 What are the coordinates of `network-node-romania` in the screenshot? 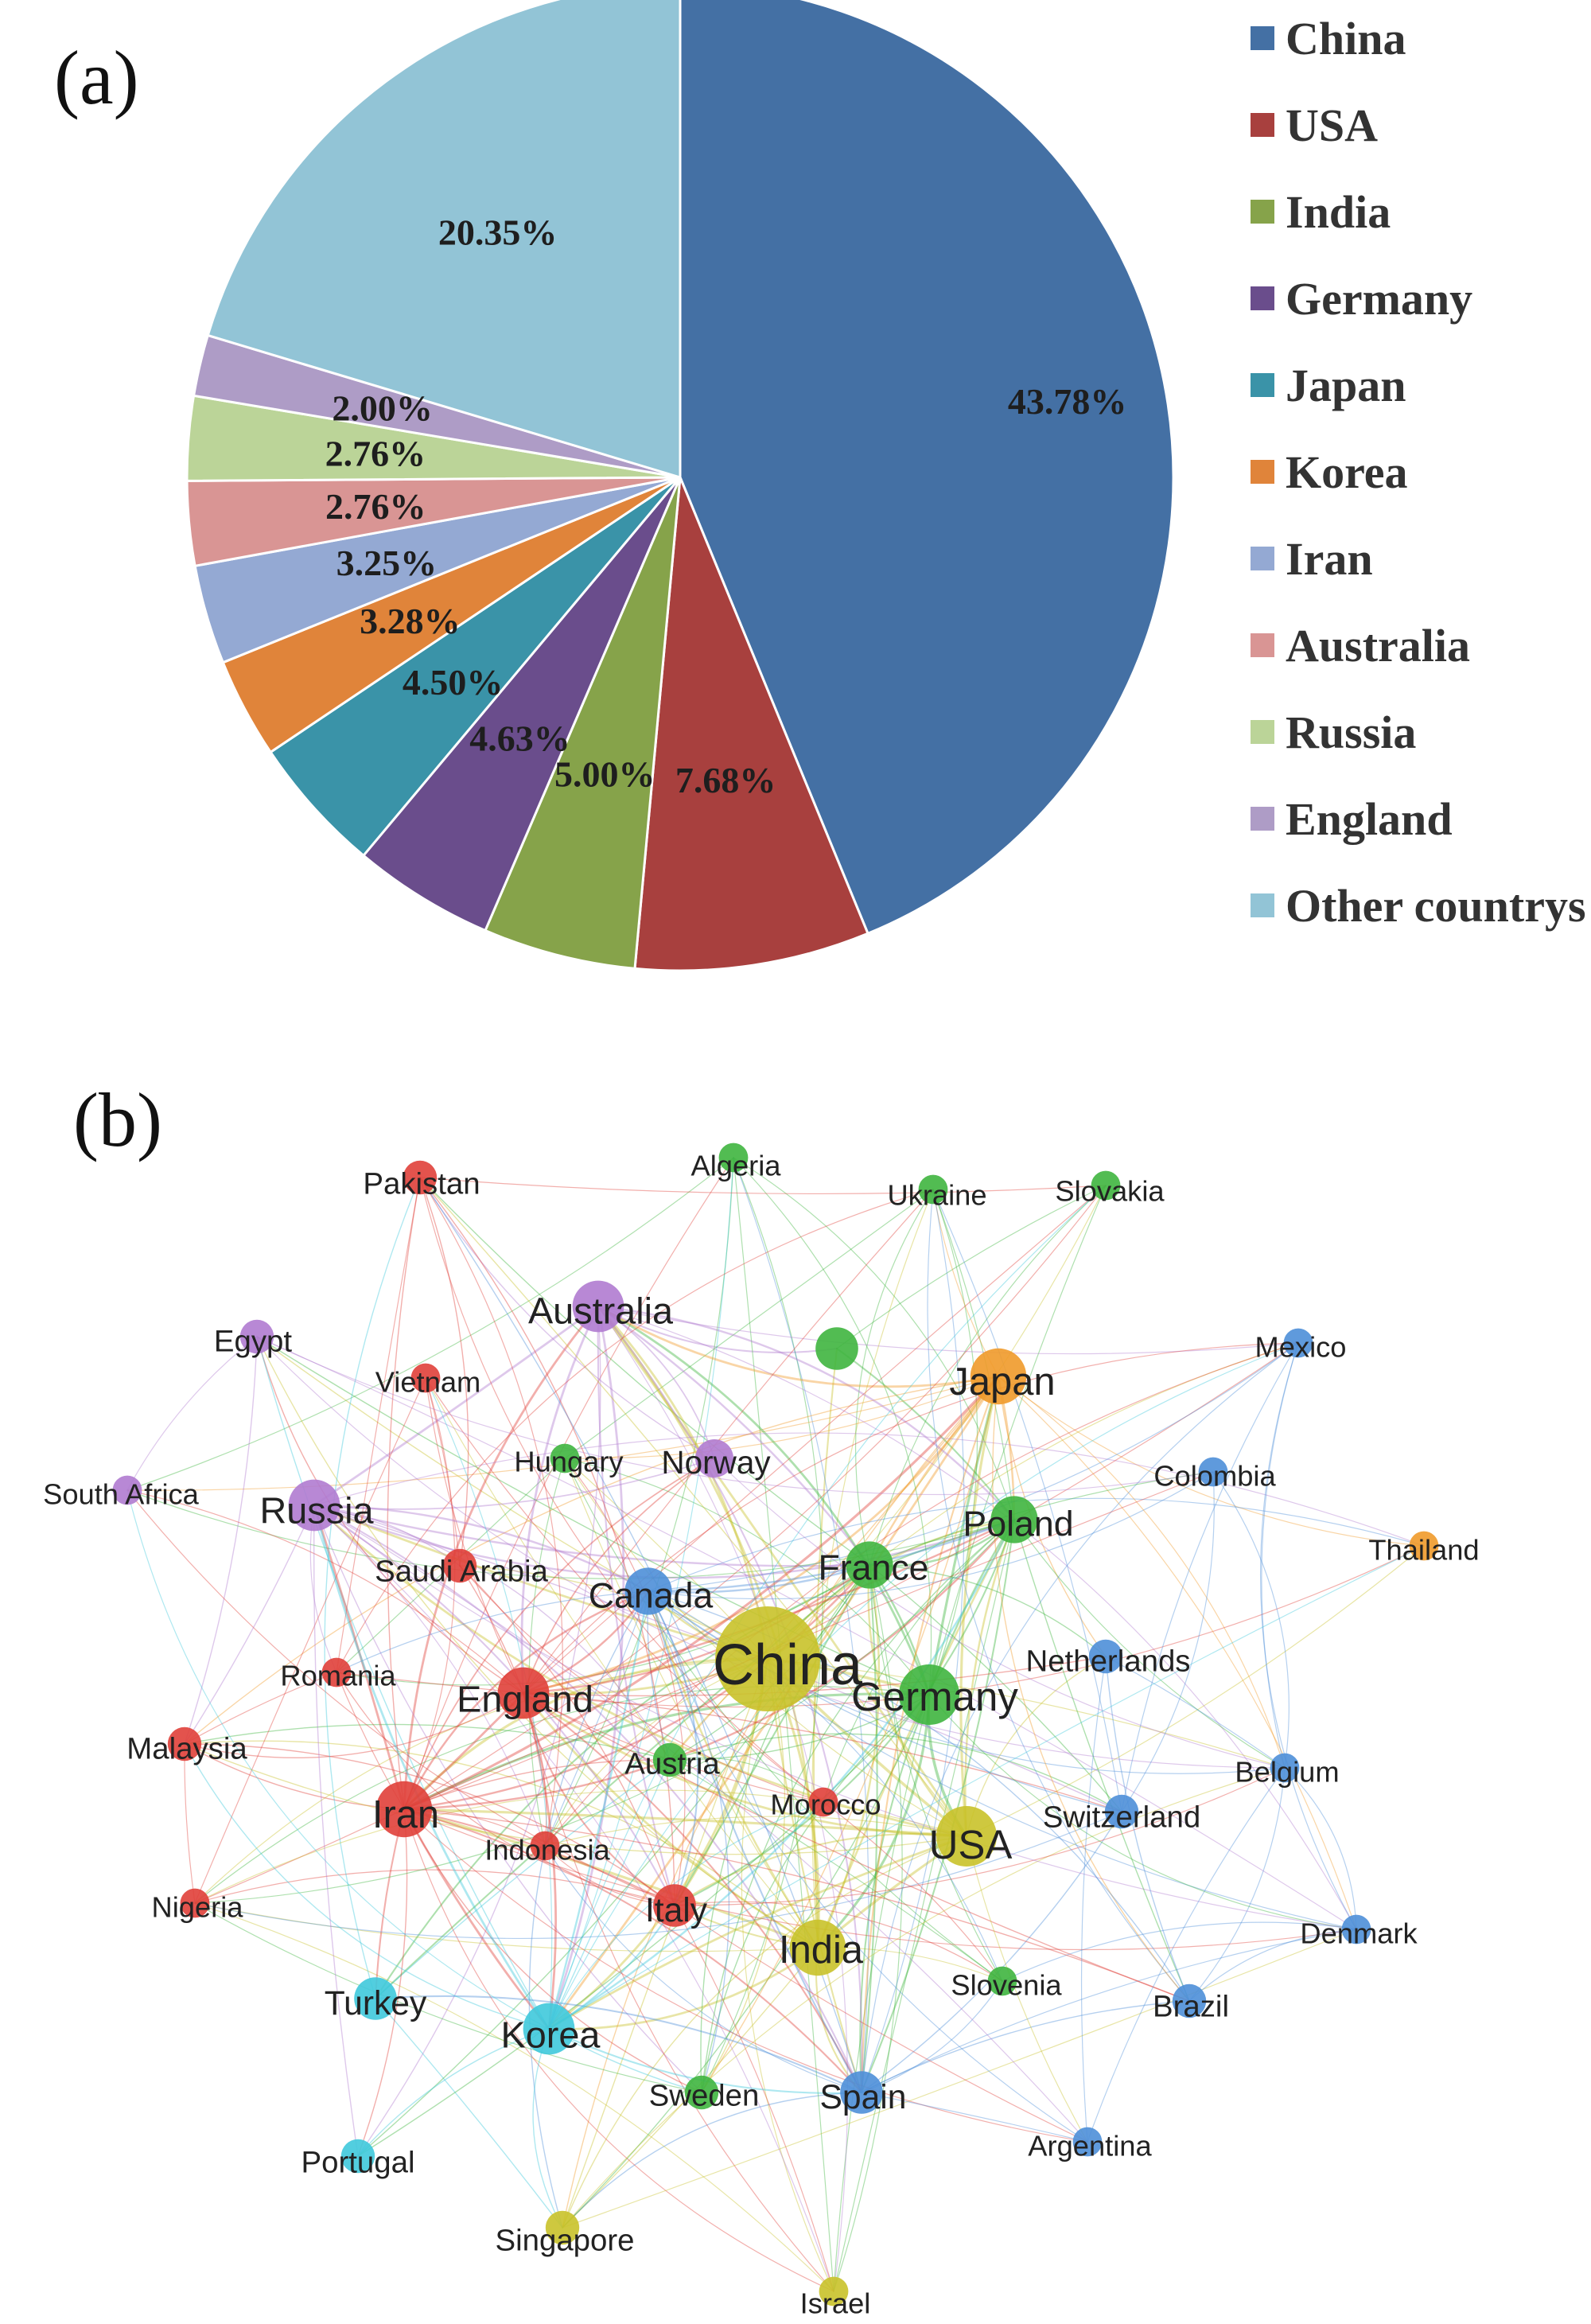 It's located at (336, 1672).